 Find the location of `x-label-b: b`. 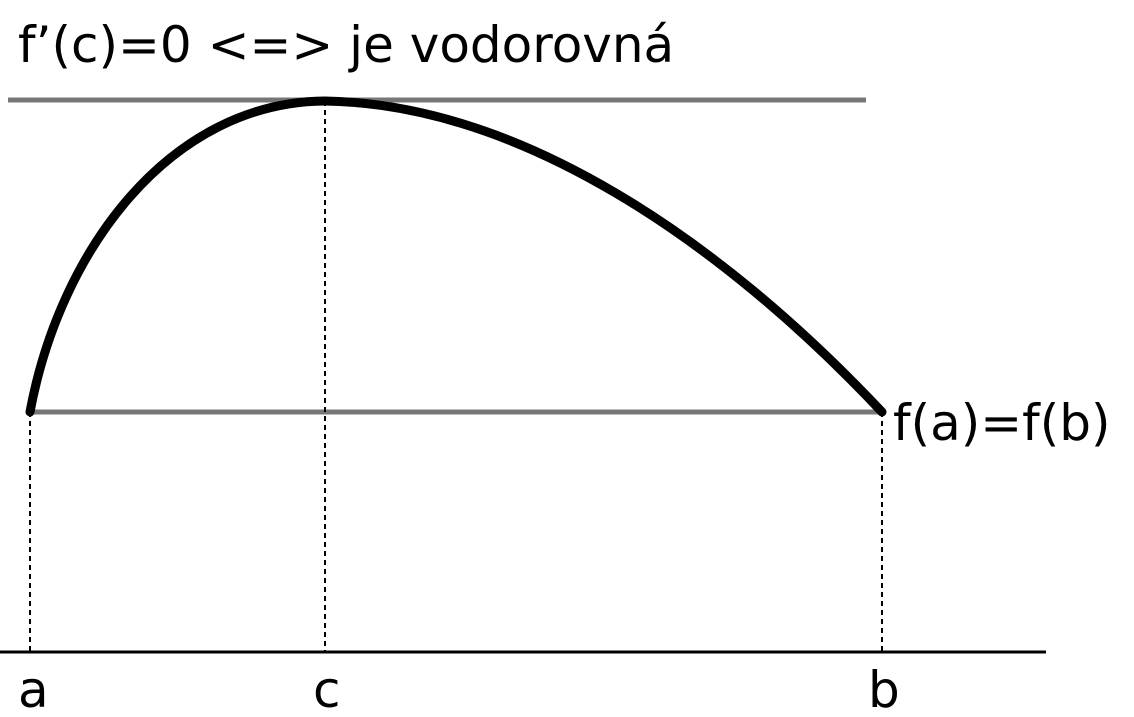

x-label-b: b is located at coordinates (884, 689).